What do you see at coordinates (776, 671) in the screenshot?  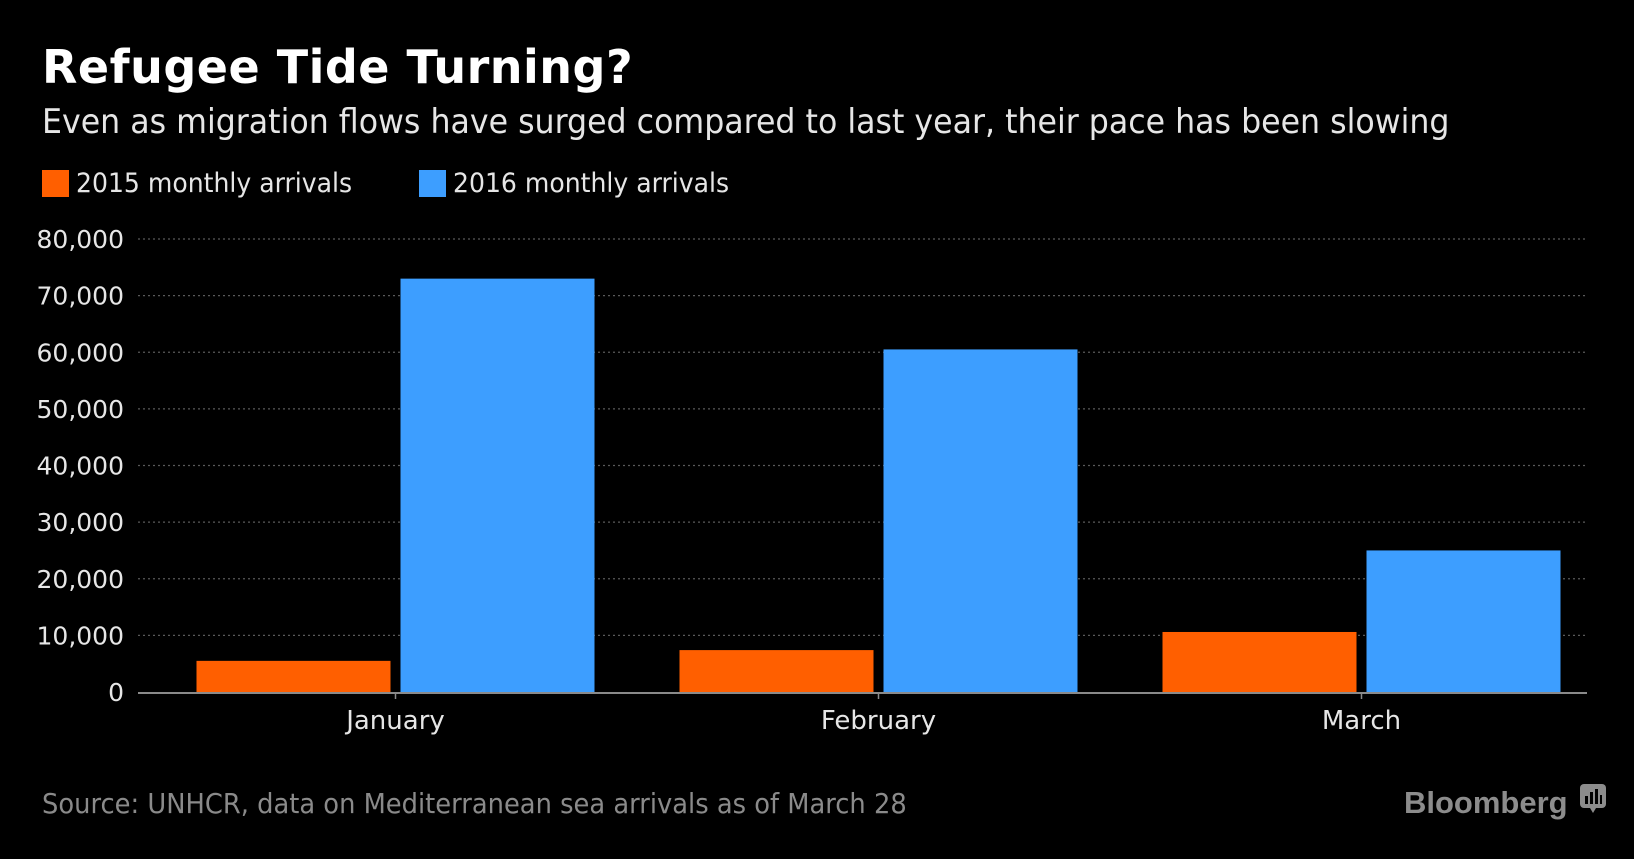 I see `bar-2015-february` at bounding box center [776, 671].